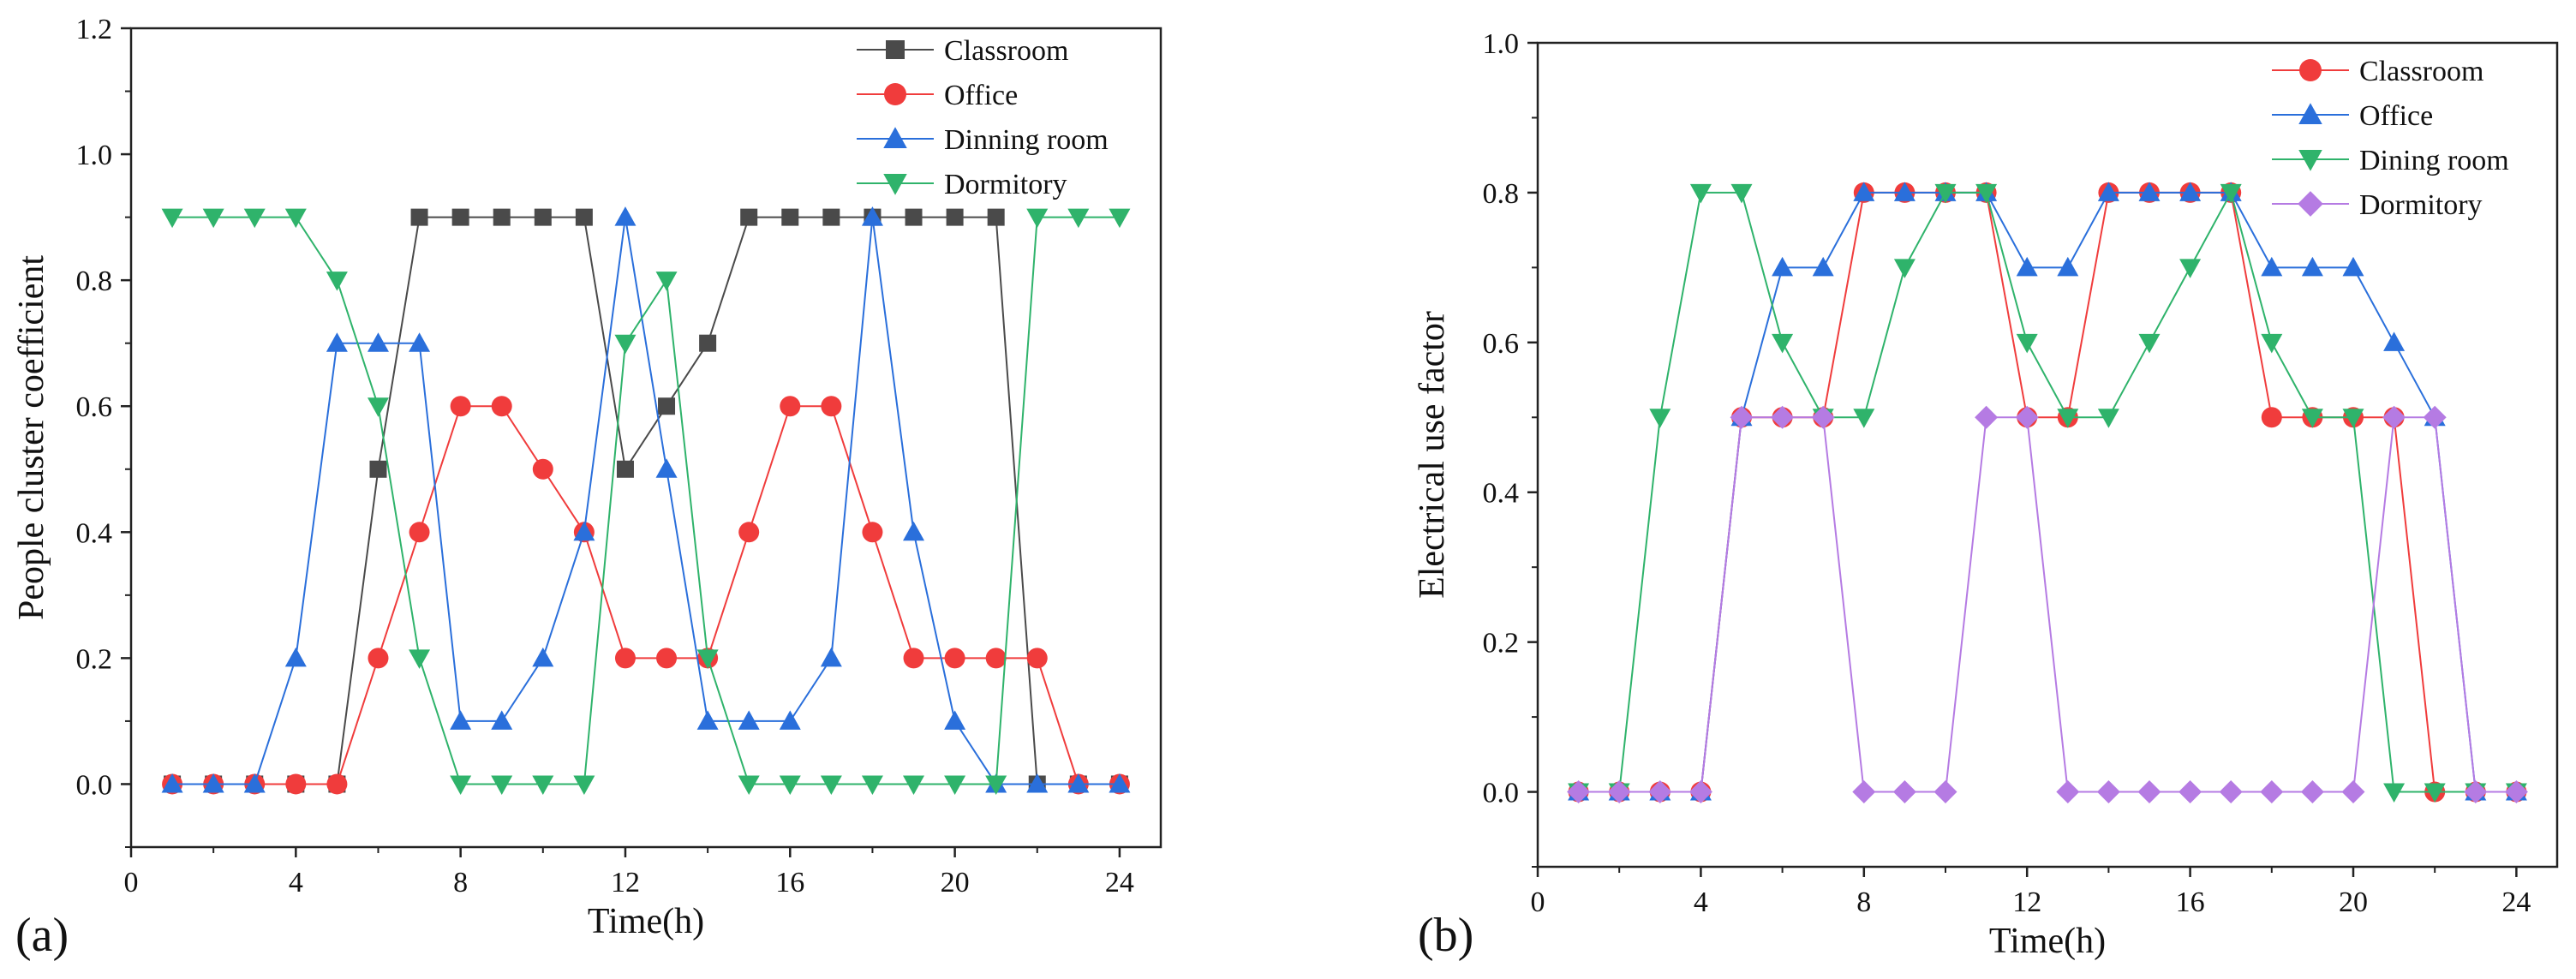  What do you see at coordinates (896, 49) in the screenshot?
I see `a-legend-marker-classroom` at bounding box center [896, 49].